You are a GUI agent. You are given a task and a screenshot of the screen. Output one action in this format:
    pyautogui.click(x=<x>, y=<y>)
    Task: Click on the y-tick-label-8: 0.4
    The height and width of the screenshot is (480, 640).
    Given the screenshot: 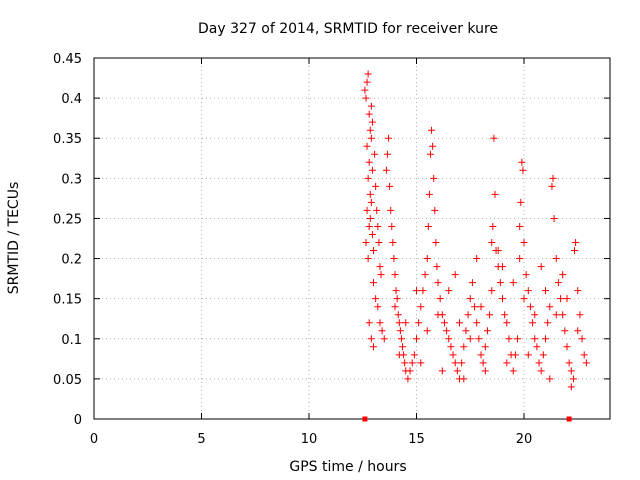 What is the action you would take?
    pyautogui.click(x=71, y=99)
    